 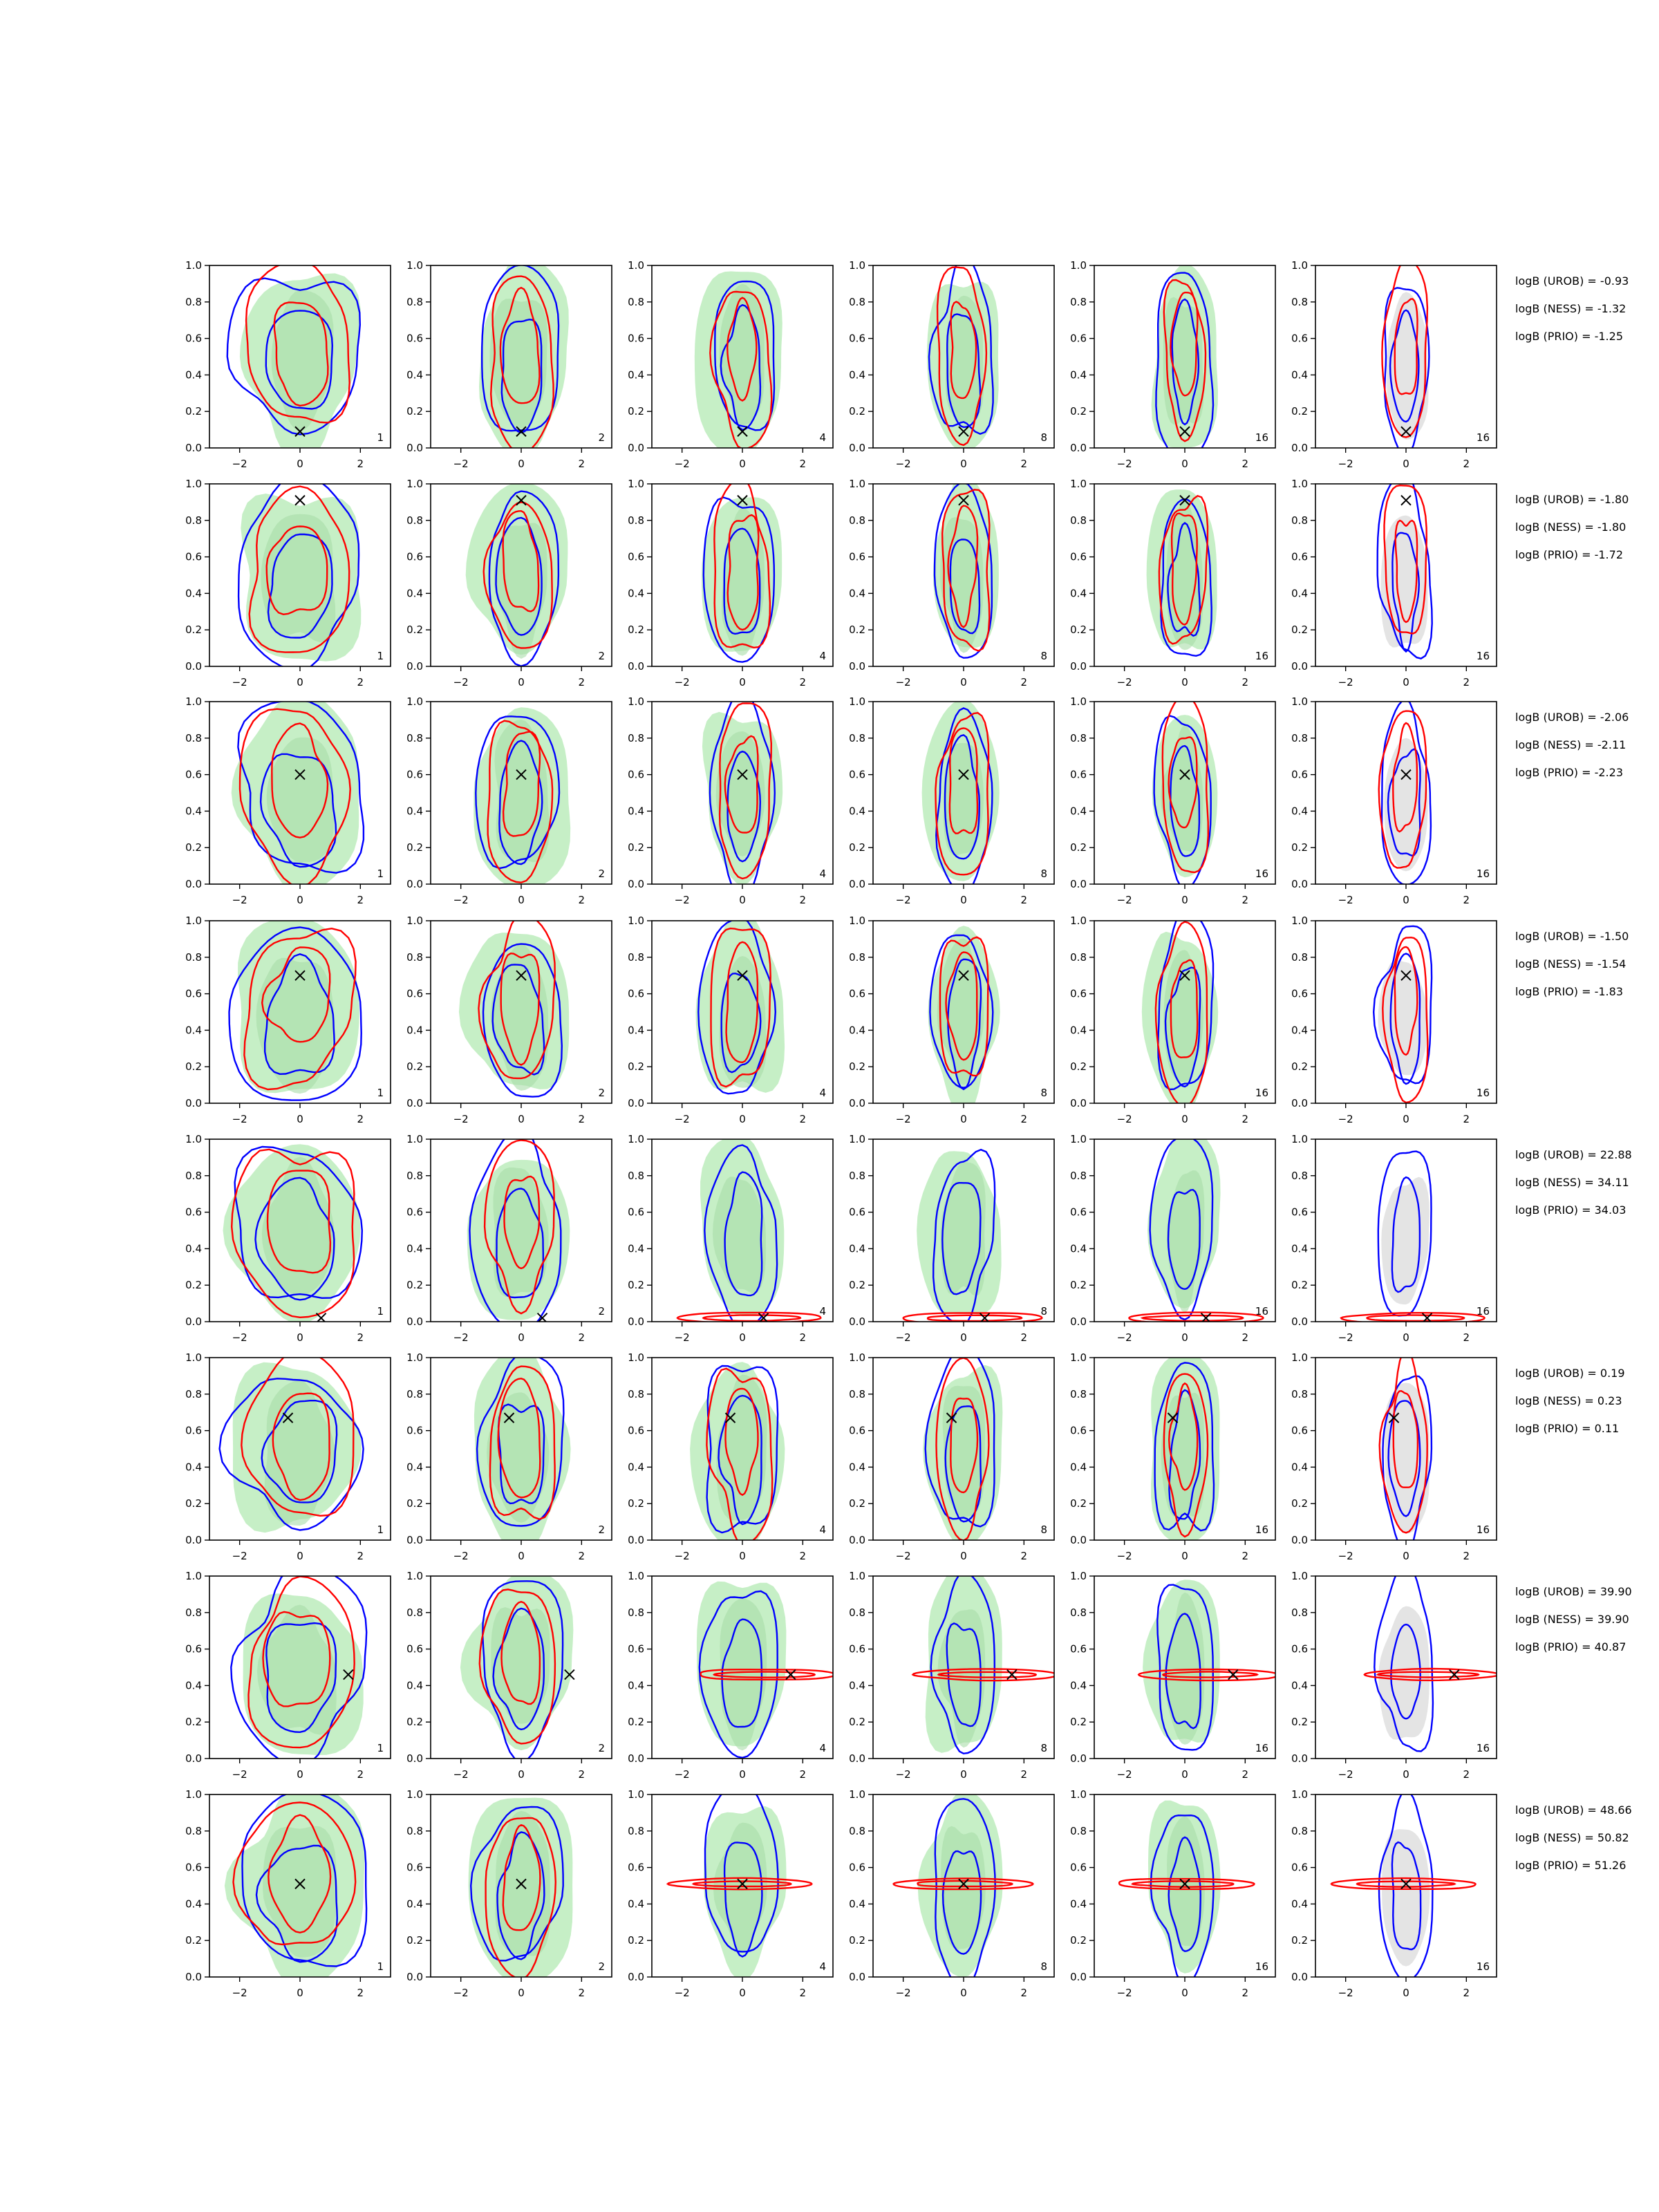 I want to click on subplot-r5-c1: −2 0 2 0.0 0.2 0.4 0.6 0.8 1.0 1, so click(x=288, y=1238).